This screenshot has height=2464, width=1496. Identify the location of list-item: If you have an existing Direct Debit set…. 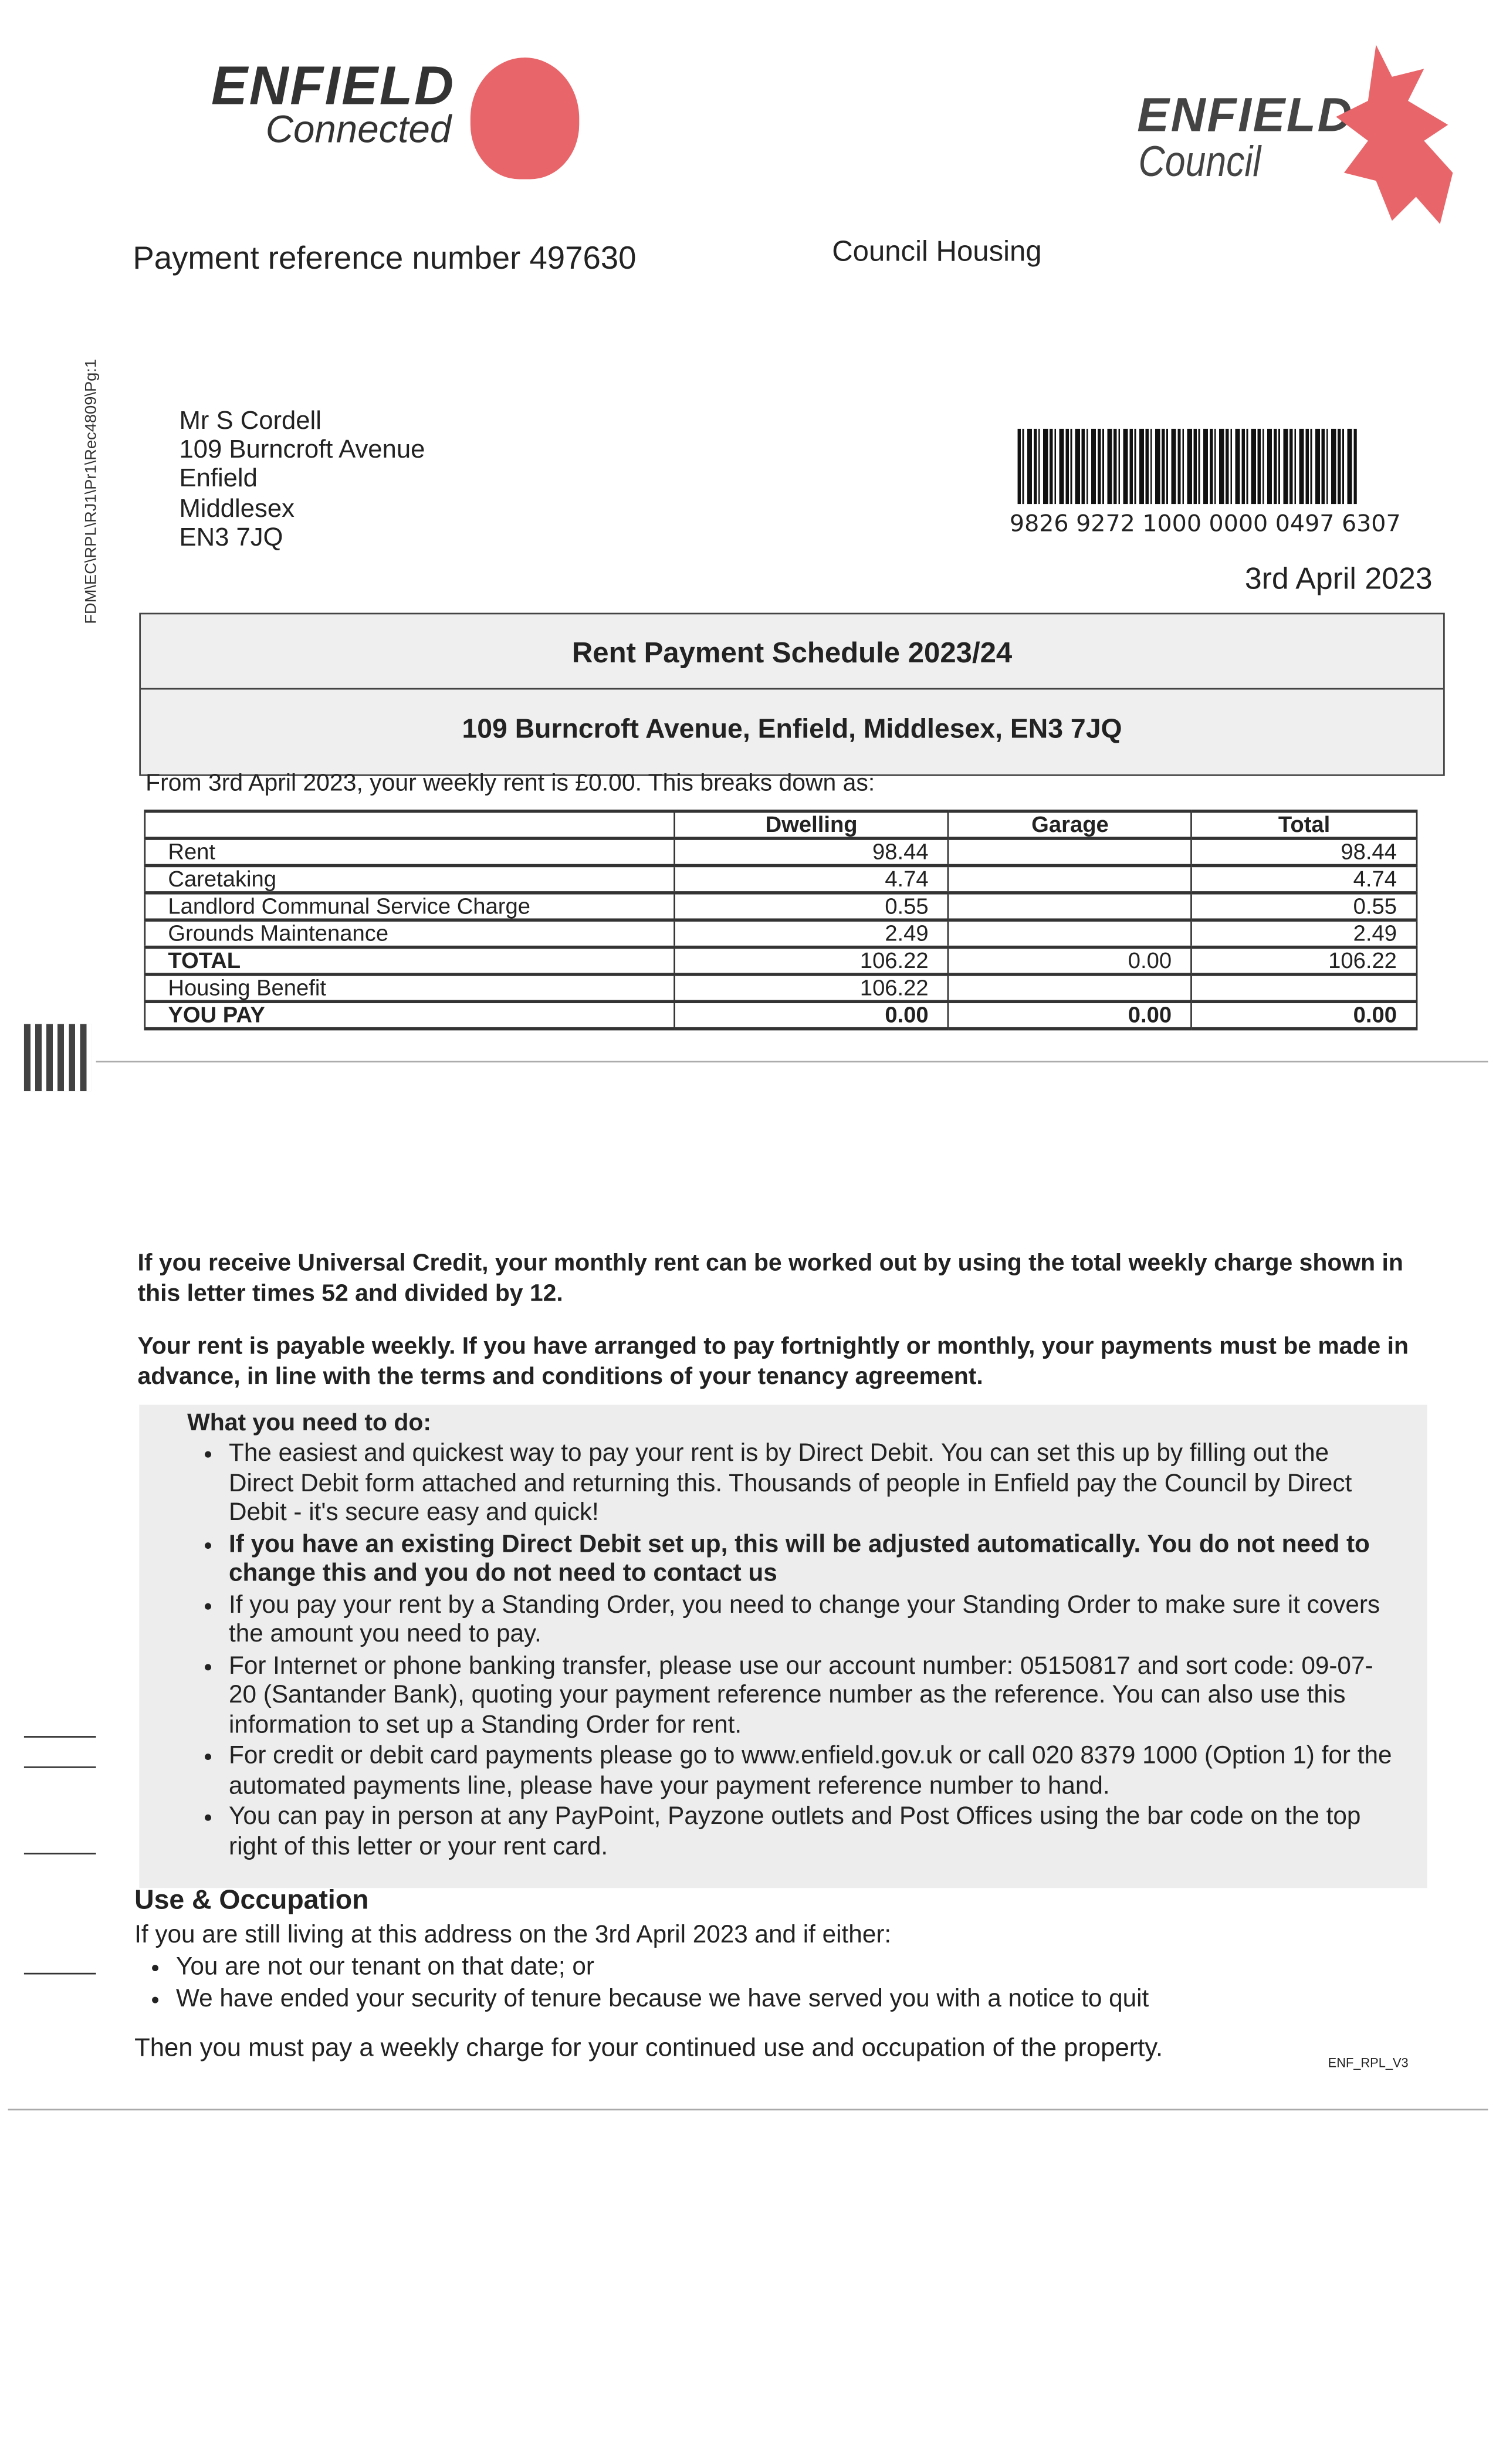
(813, 1560).